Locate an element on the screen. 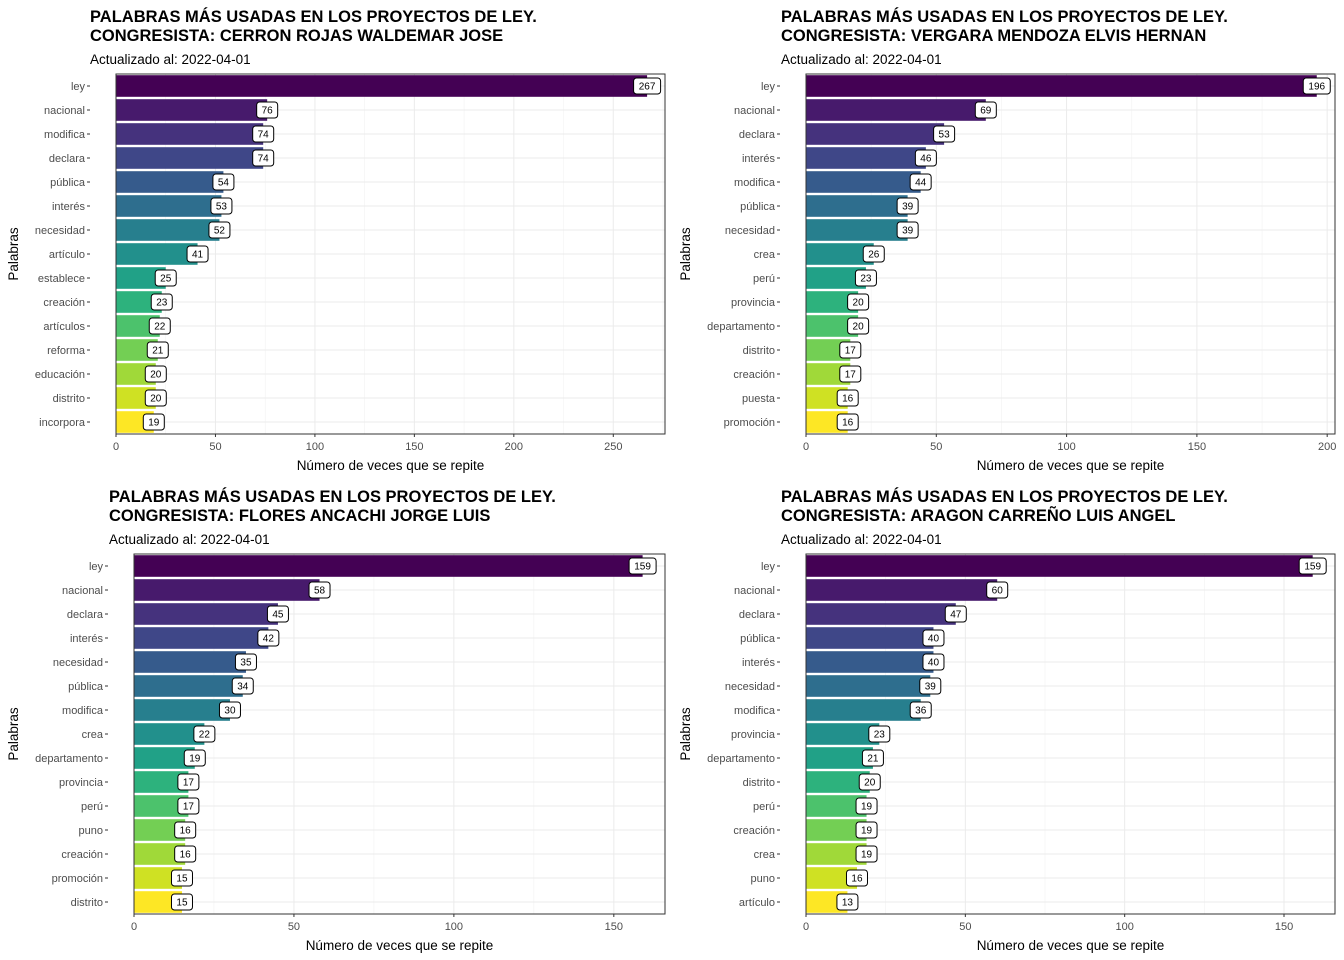 Image resolution: width=1344 pixels, height=960 pixels. data-label: 58 is located at coordinates (320, 591).